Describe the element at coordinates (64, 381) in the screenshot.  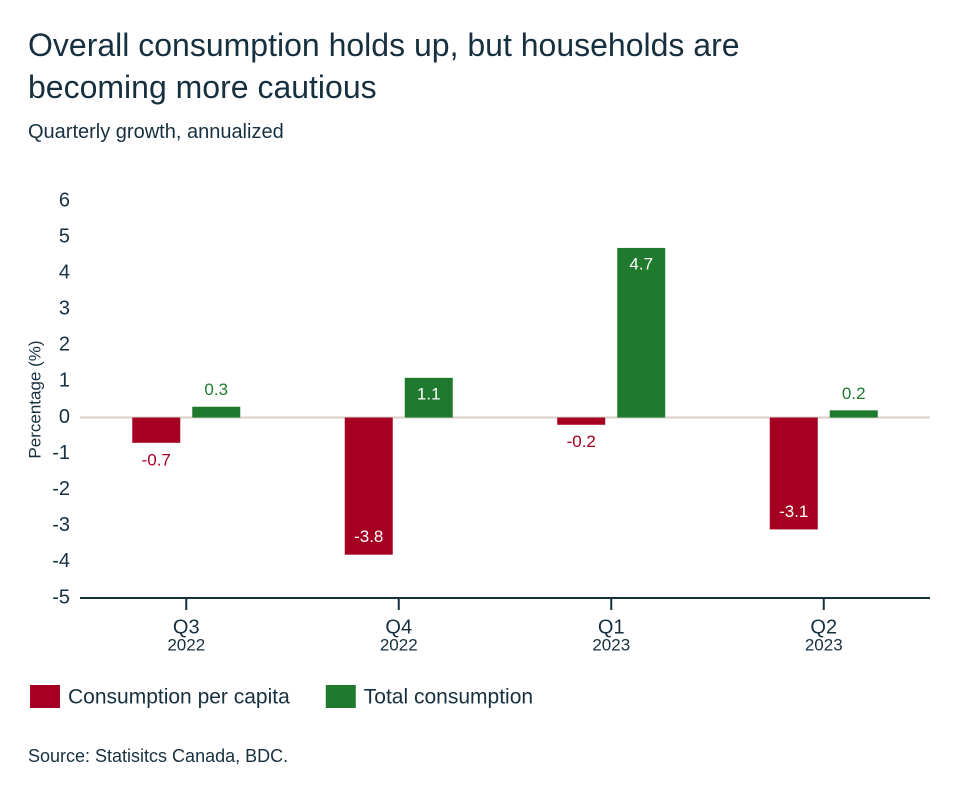
I see `y-tick-label: 1` at that location.